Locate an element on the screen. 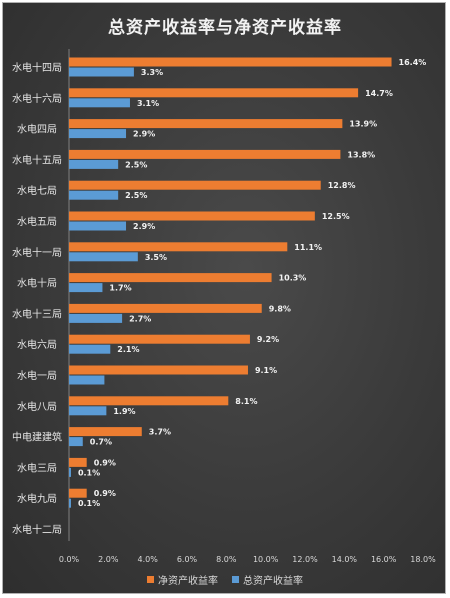  category-label: 中电建建筑 is located at coordinates (37, 437).